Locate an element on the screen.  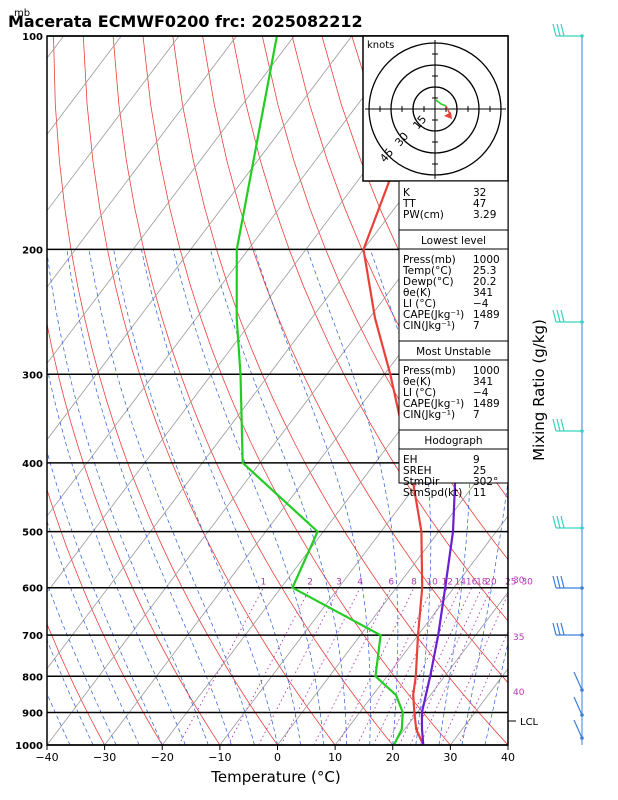
hodograph-index-value: 25 is located at coordinates (479, 471).